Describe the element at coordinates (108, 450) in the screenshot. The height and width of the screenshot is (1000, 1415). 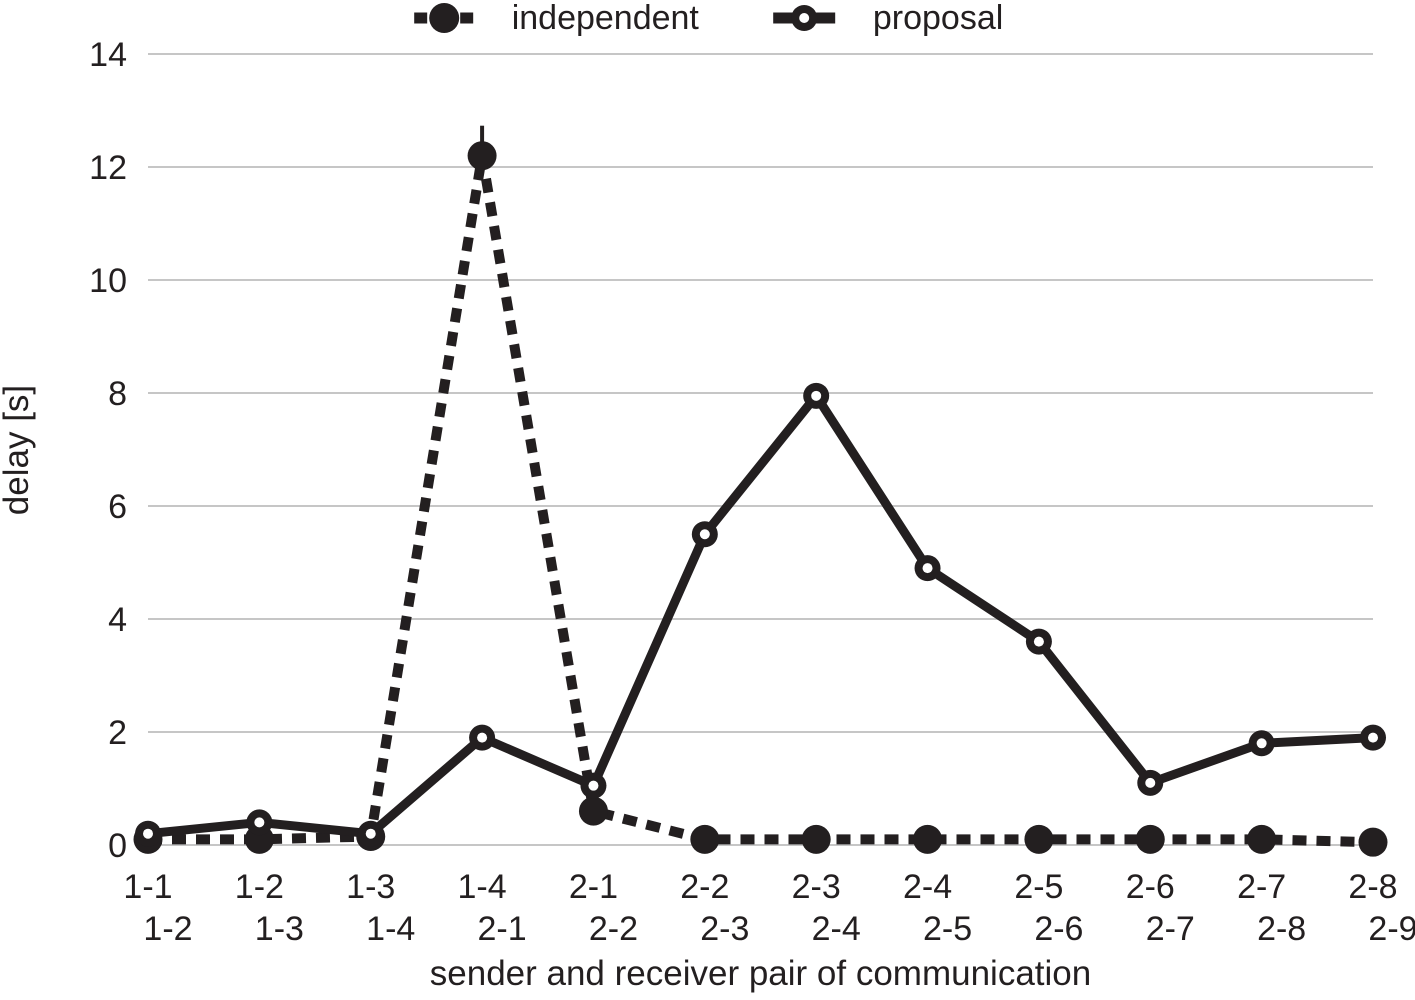
I see `y-tick-labels: 0 2 4 6 8 10 12 14` at that location.